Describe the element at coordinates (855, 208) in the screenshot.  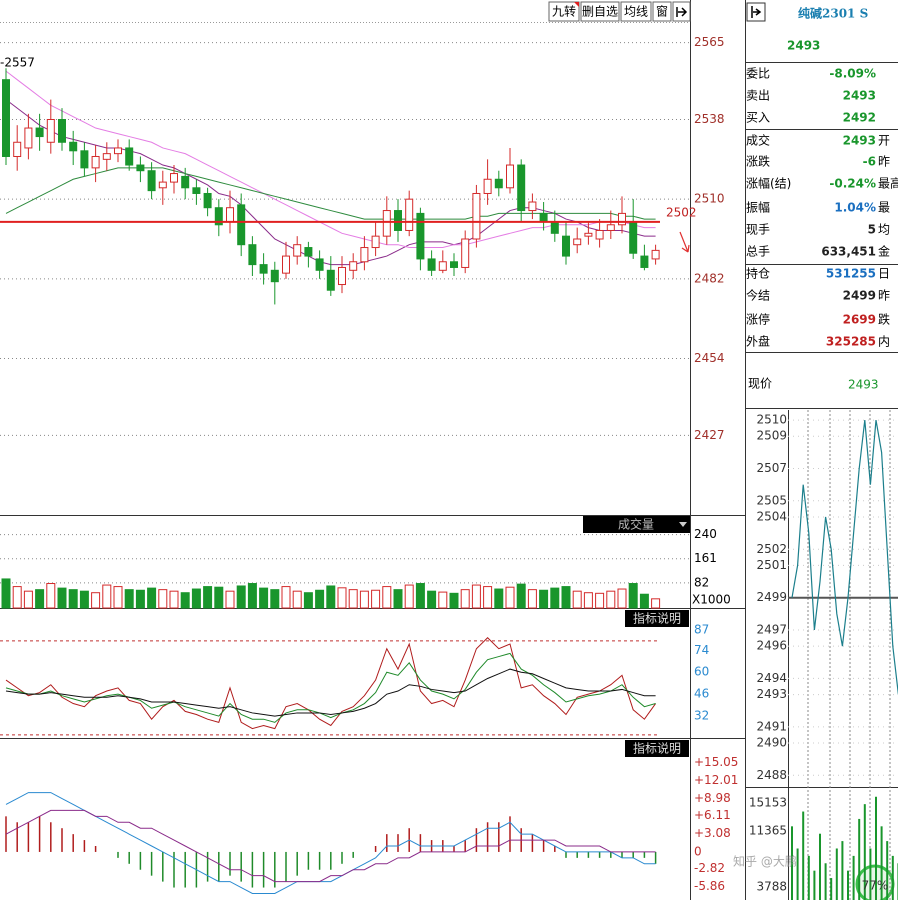
I see `row-value: 1.04%` at that location.